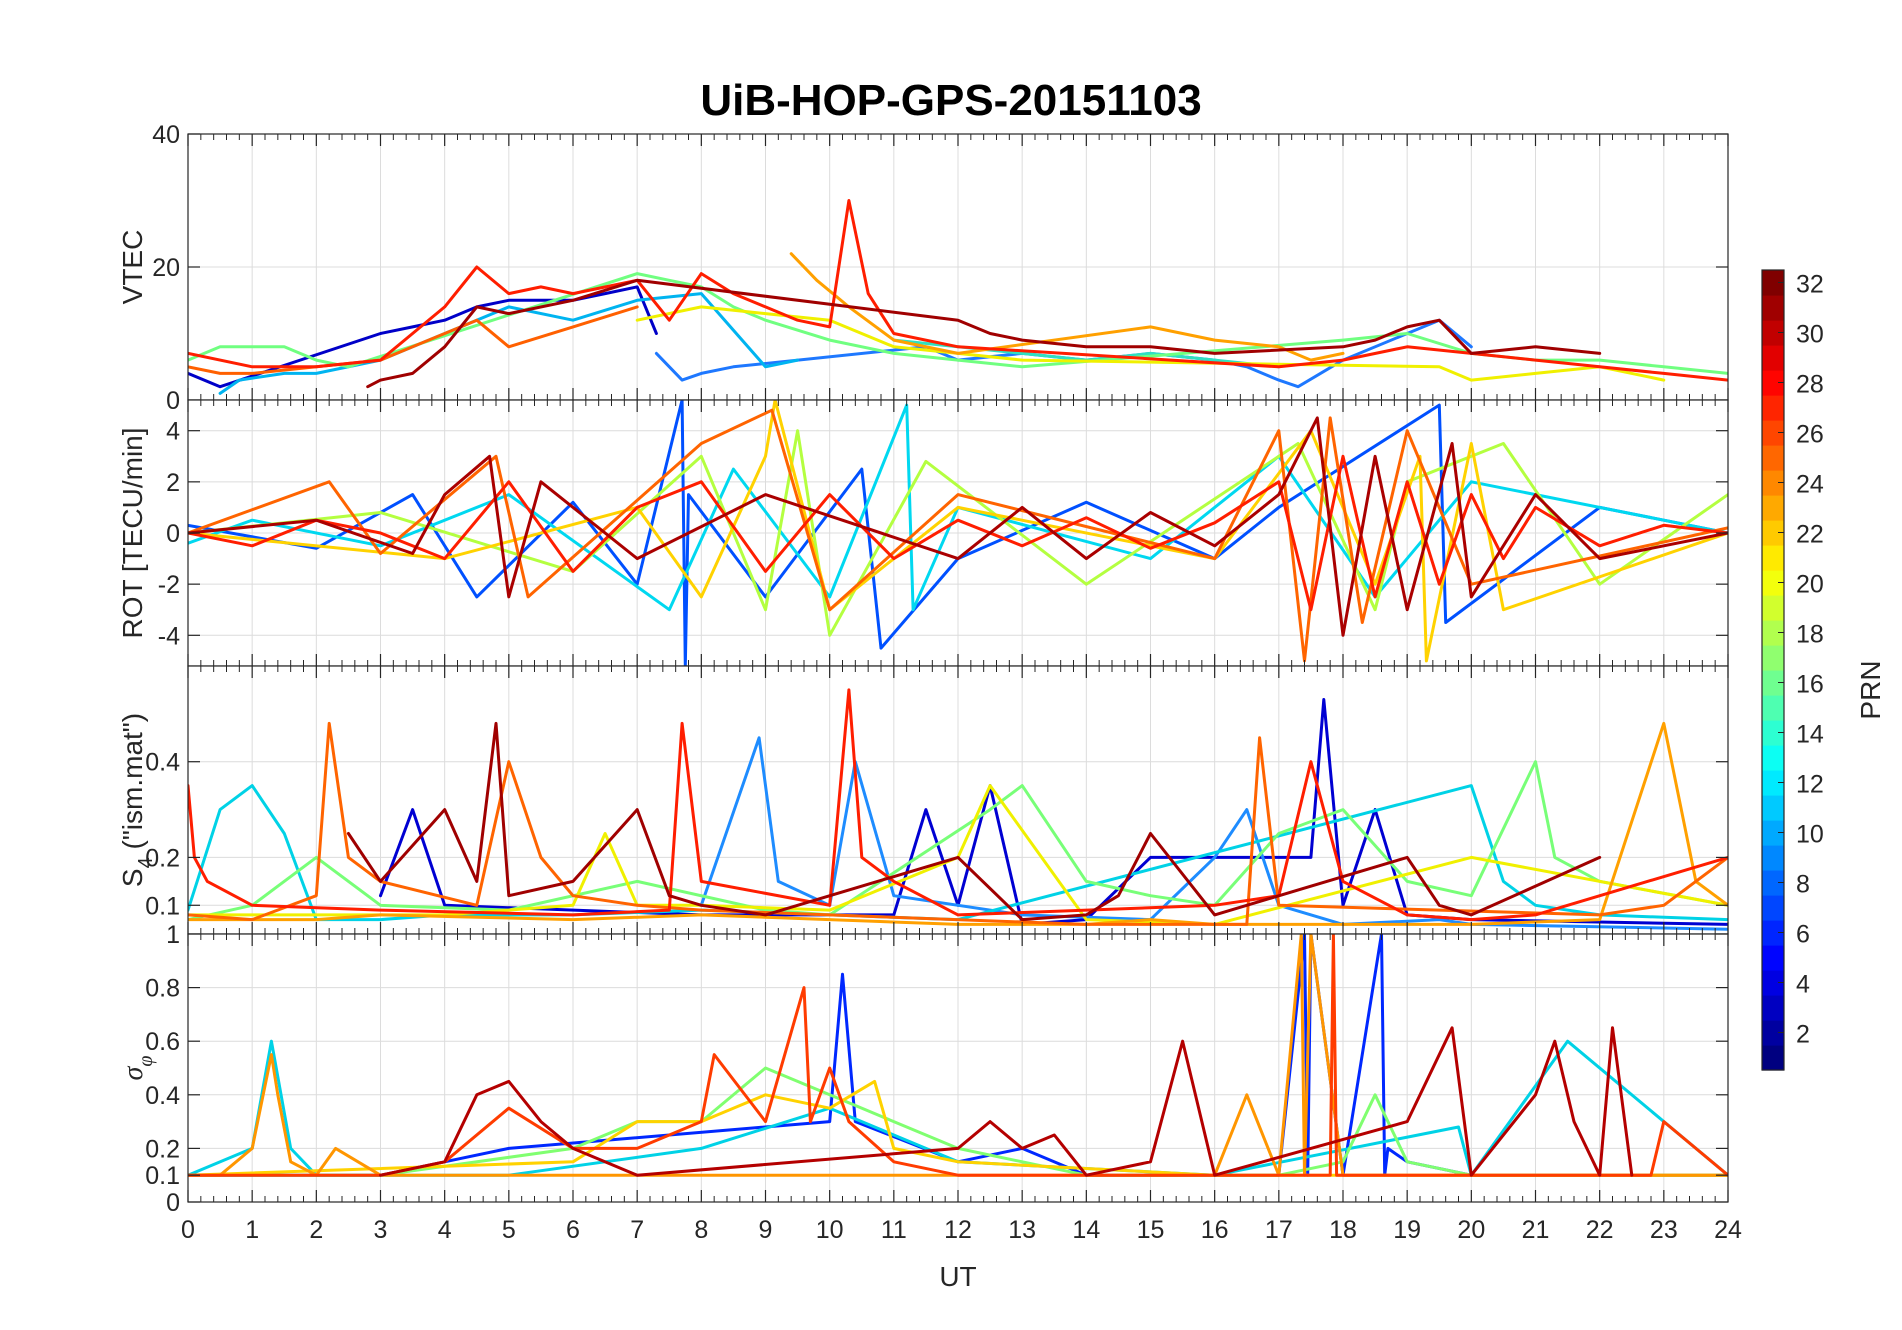 The height and width of the screenshot is (1330, 1902). I want to click on y-axis-label: S4 ("ism.mat"), so click(137, 800).